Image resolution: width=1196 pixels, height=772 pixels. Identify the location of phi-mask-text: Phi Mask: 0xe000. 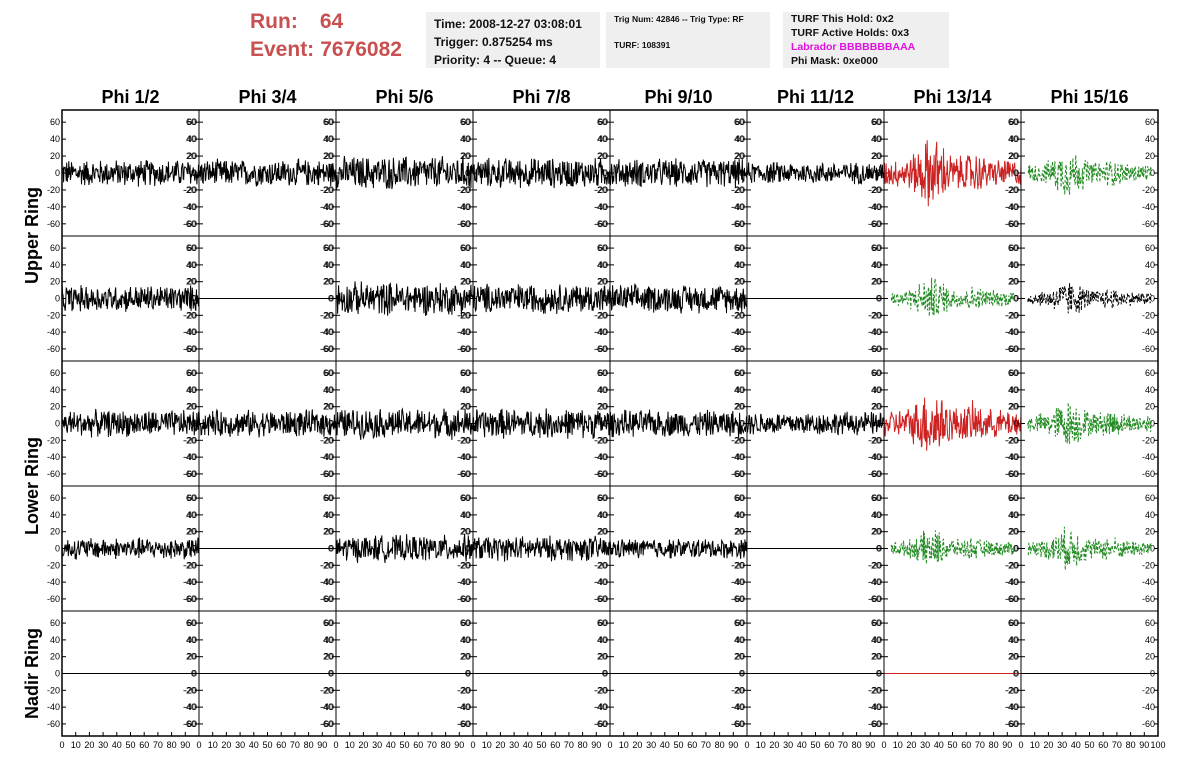
(834, 61).